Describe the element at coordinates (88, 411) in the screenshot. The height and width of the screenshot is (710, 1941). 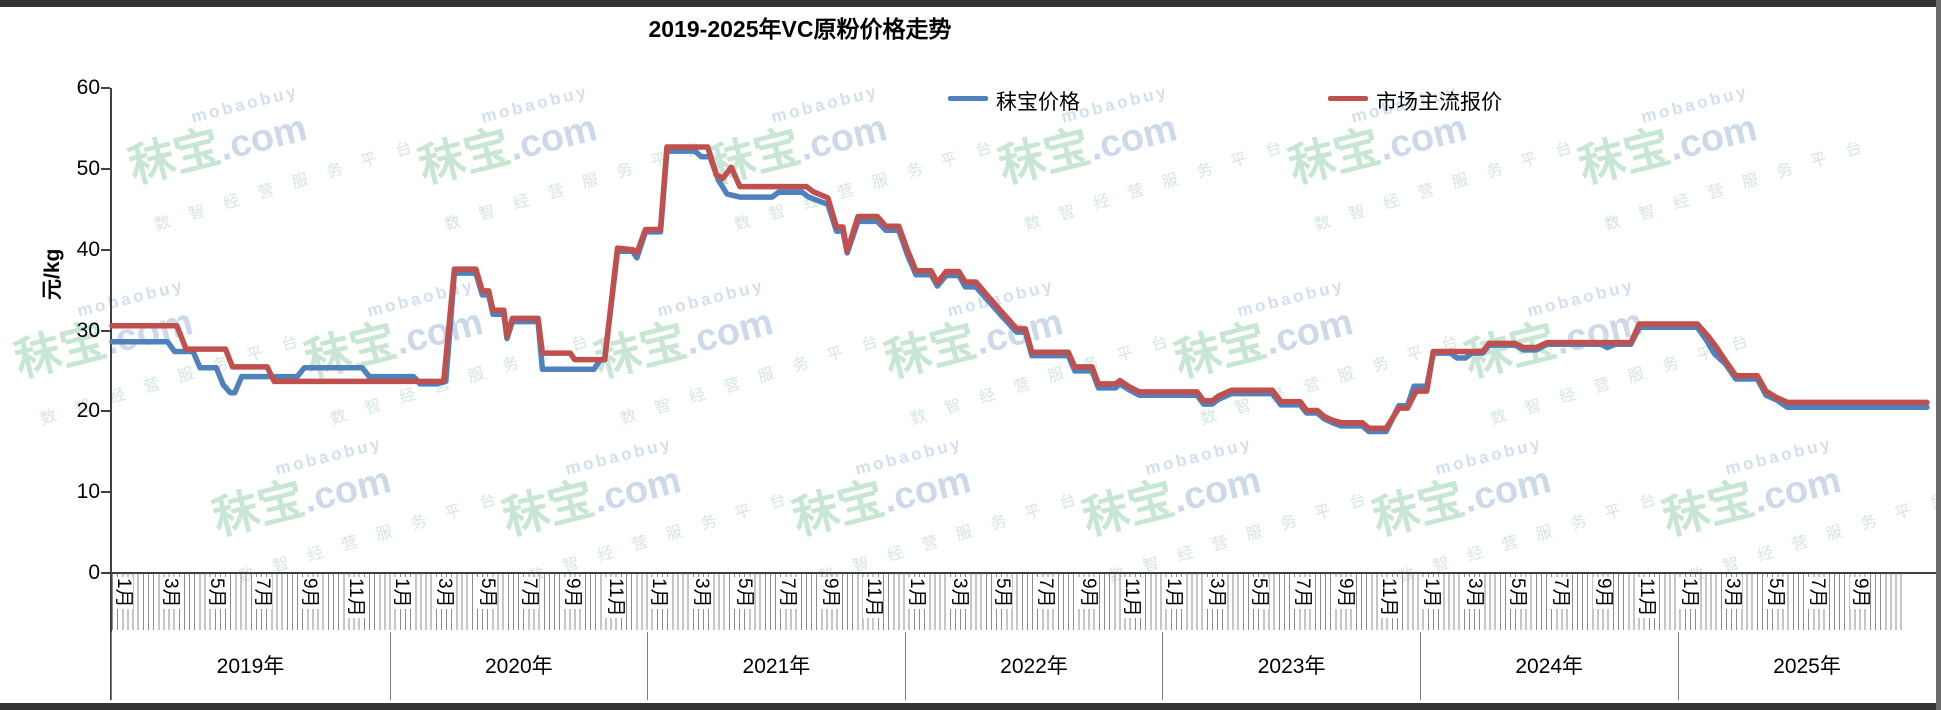
I see `y-tick-label: 20` at that location.